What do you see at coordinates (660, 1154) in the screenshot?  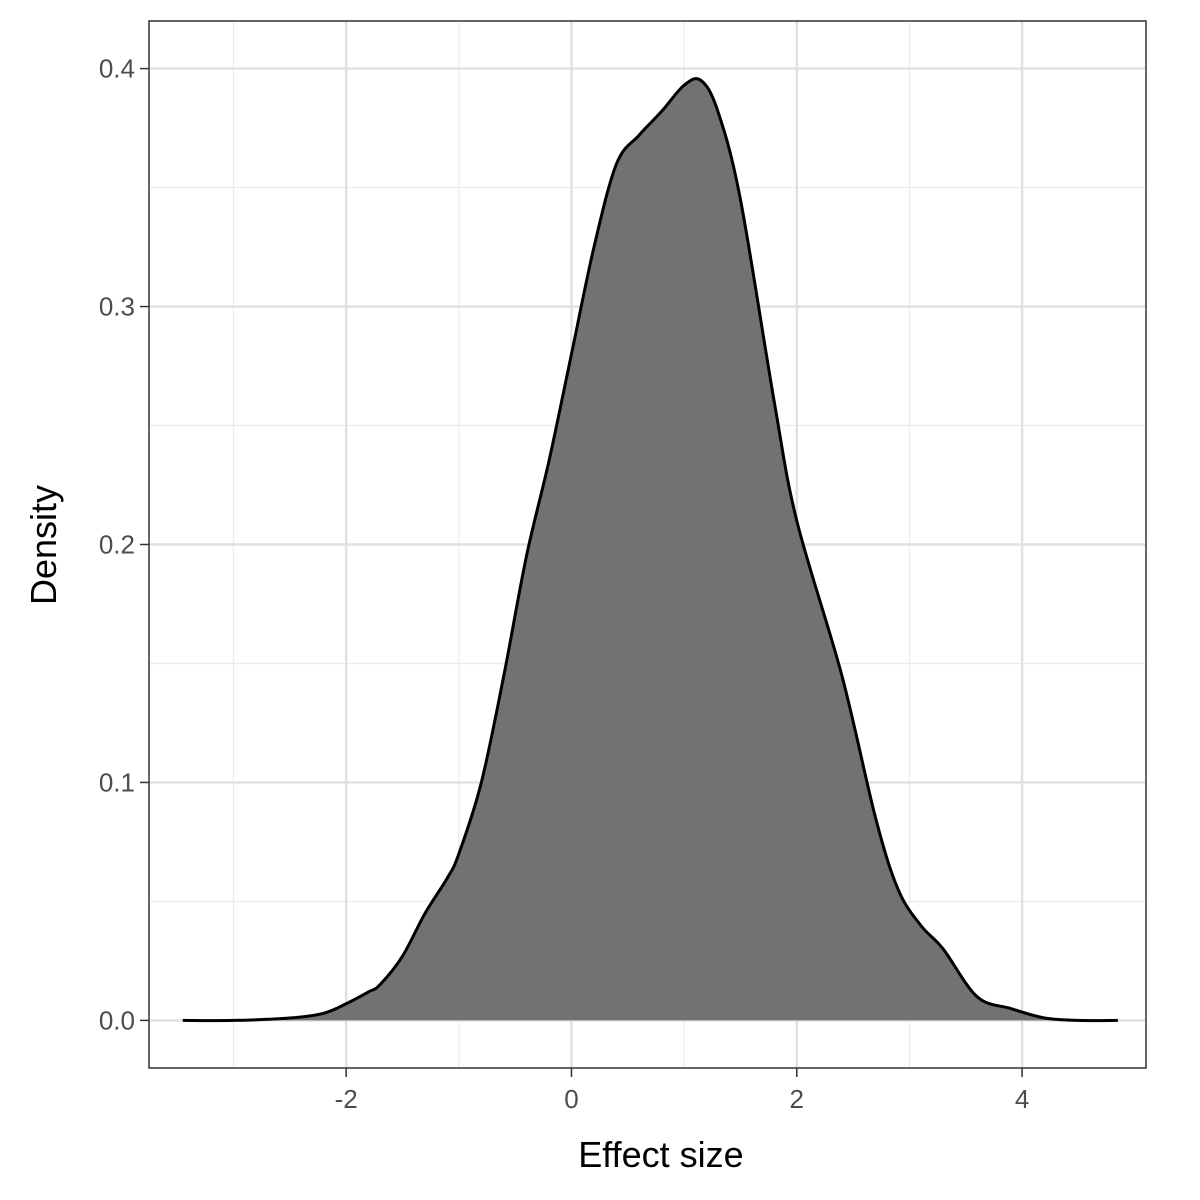 I see `x-axis-title: Effect size` at bounding box center [660, 1154].